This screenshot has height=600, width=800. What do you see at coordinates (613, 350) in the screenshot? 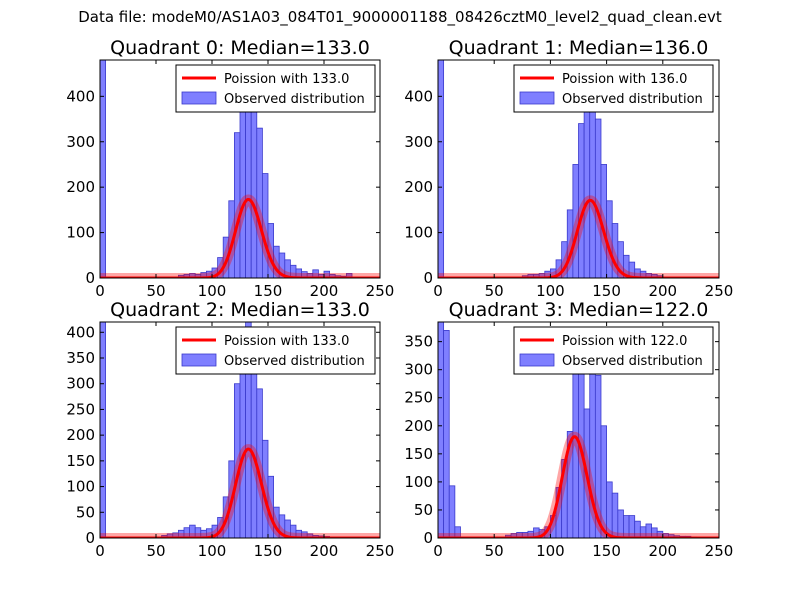
I see `legend: Poission with 122.0 Observed distribution` at bounding box center [613, 350].